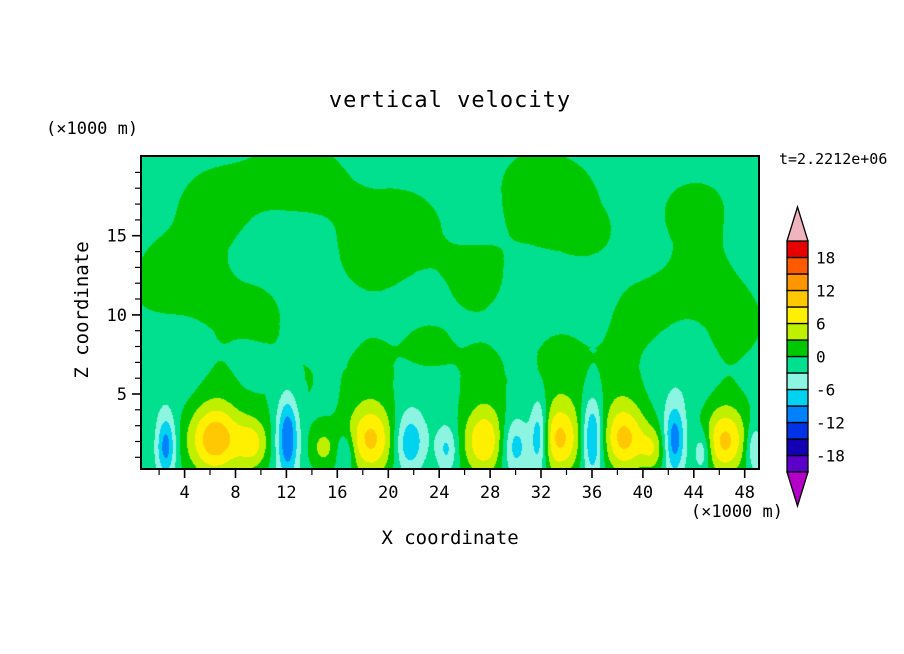  Describe the element at coordinates (592, 493) in the screenshot. I see `x-tick-label: 36` at that location.